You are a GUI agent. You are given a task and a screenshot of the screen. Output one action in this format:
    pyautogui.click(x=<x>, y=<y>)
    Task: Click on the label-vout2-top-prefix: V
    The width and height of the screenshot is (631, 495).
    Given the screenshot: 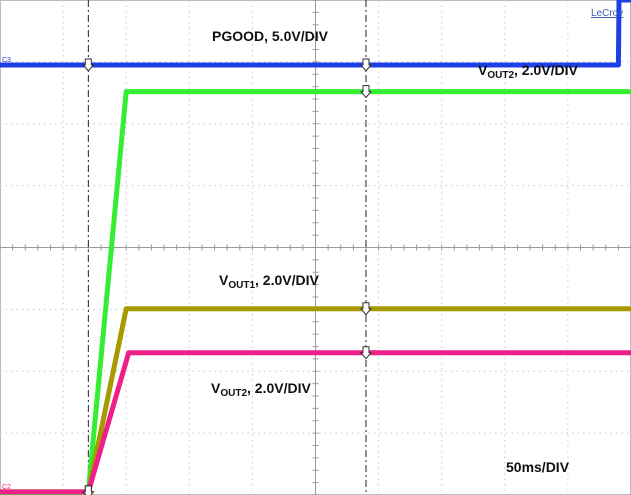 What is the action you would take?
    pyautogui.click(x=482, y=70)
    